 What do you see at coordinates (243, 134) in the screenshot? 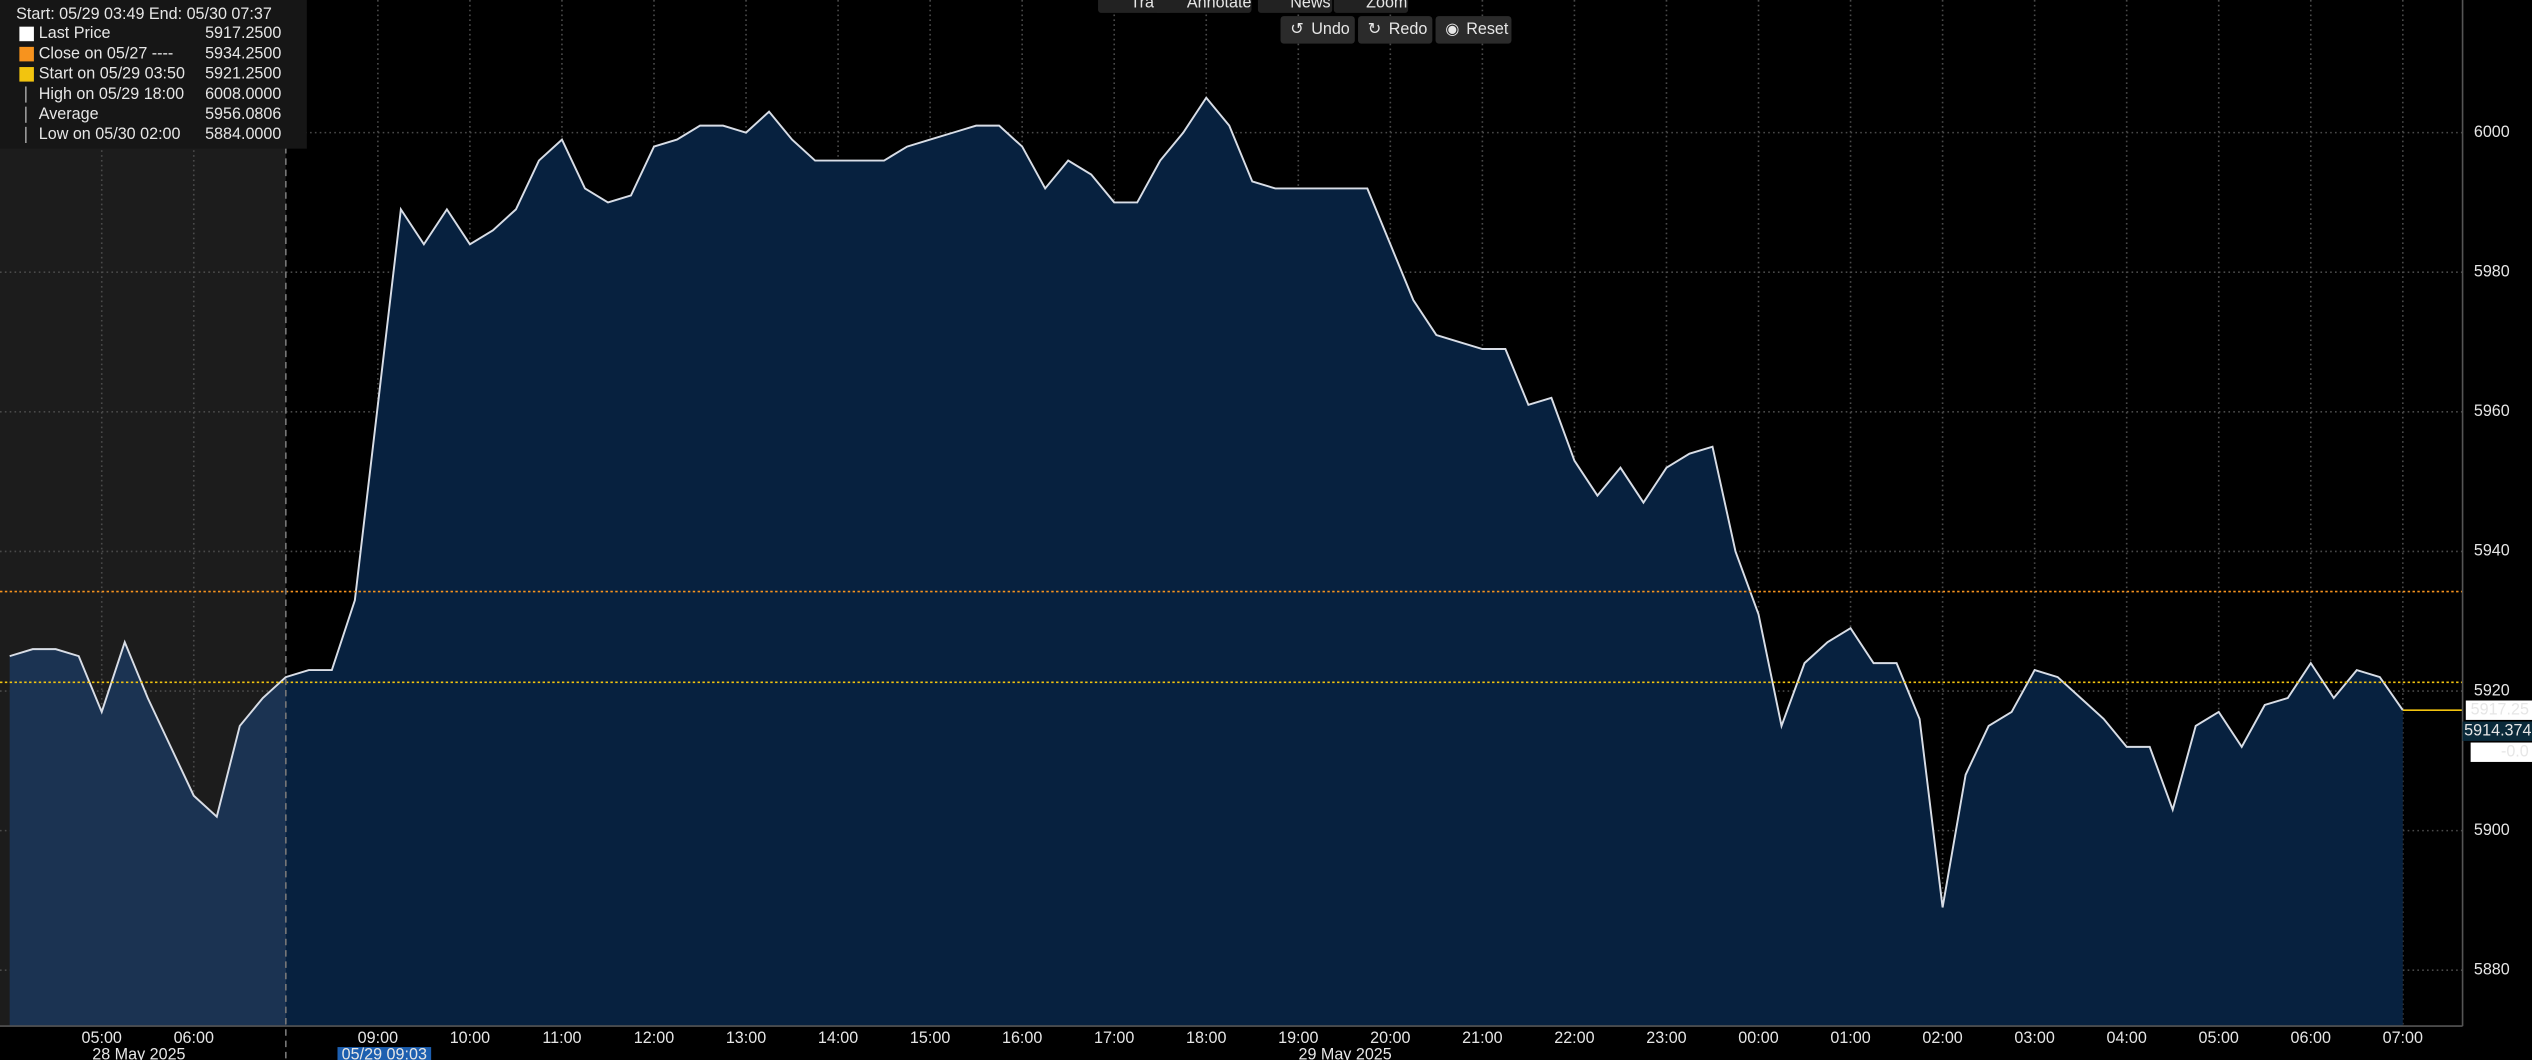
I see `legend-value: 5884.0000` at bounding box center [243, 134].